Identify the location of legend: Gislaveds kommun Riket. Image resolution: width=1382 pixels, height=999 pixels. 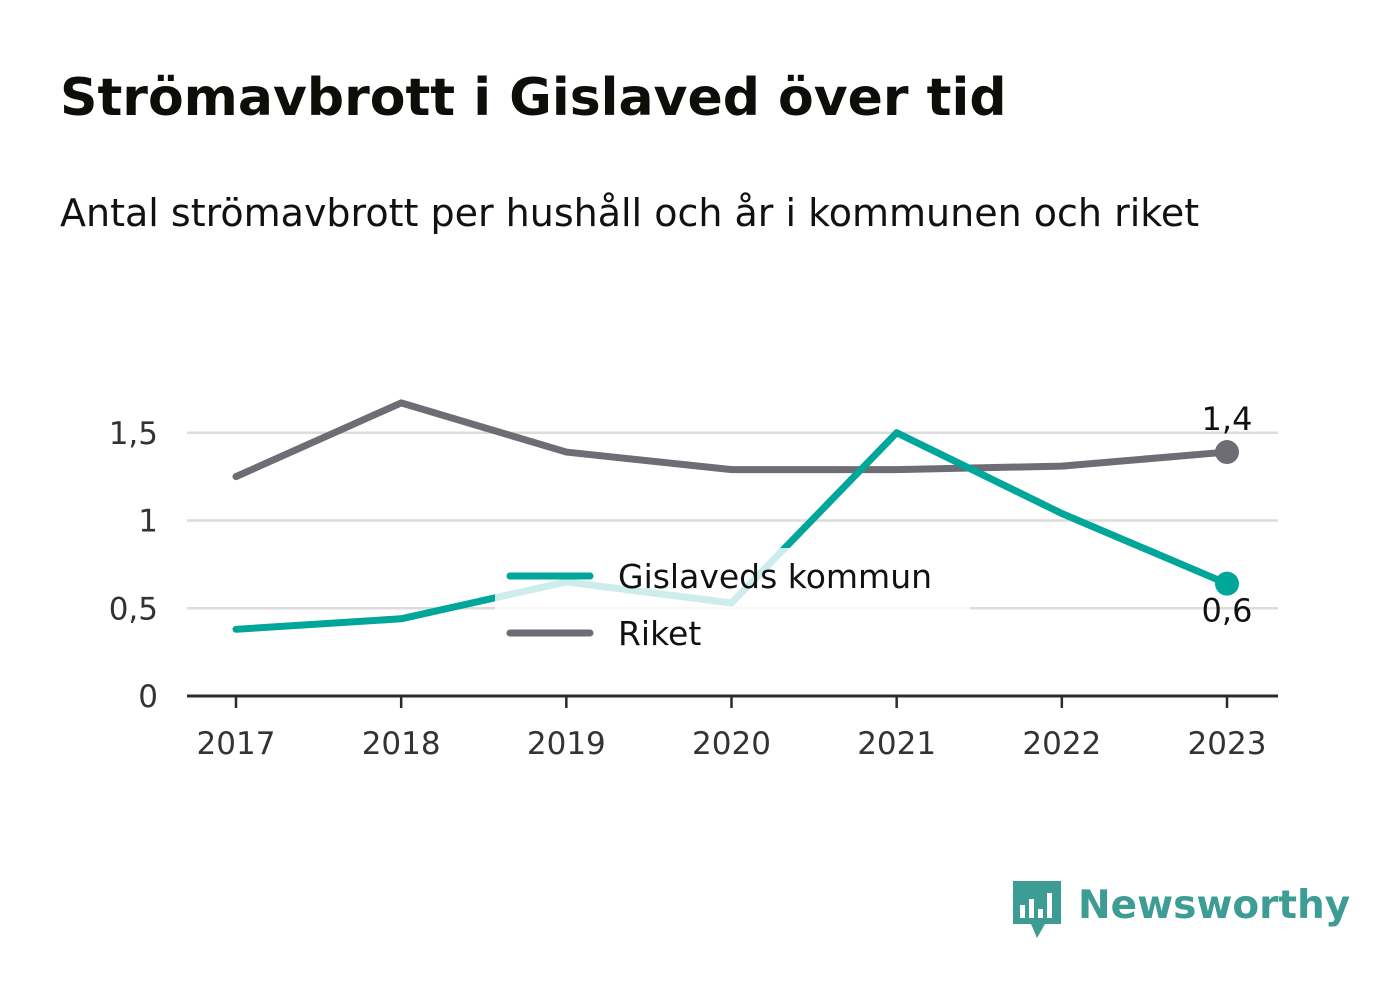
(732, 604).